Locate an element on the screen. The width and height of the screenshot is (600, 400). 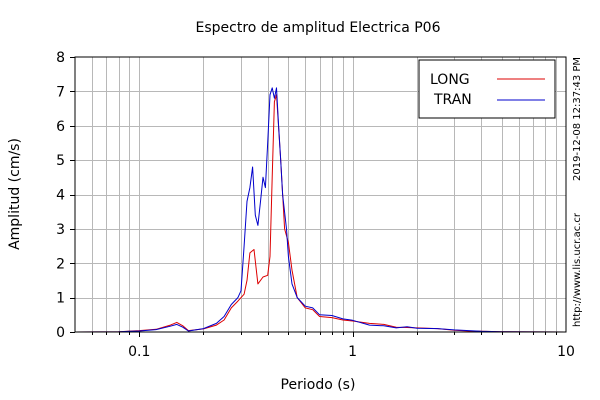
x-tick-label: 10 is located at coordinates (566, 352).